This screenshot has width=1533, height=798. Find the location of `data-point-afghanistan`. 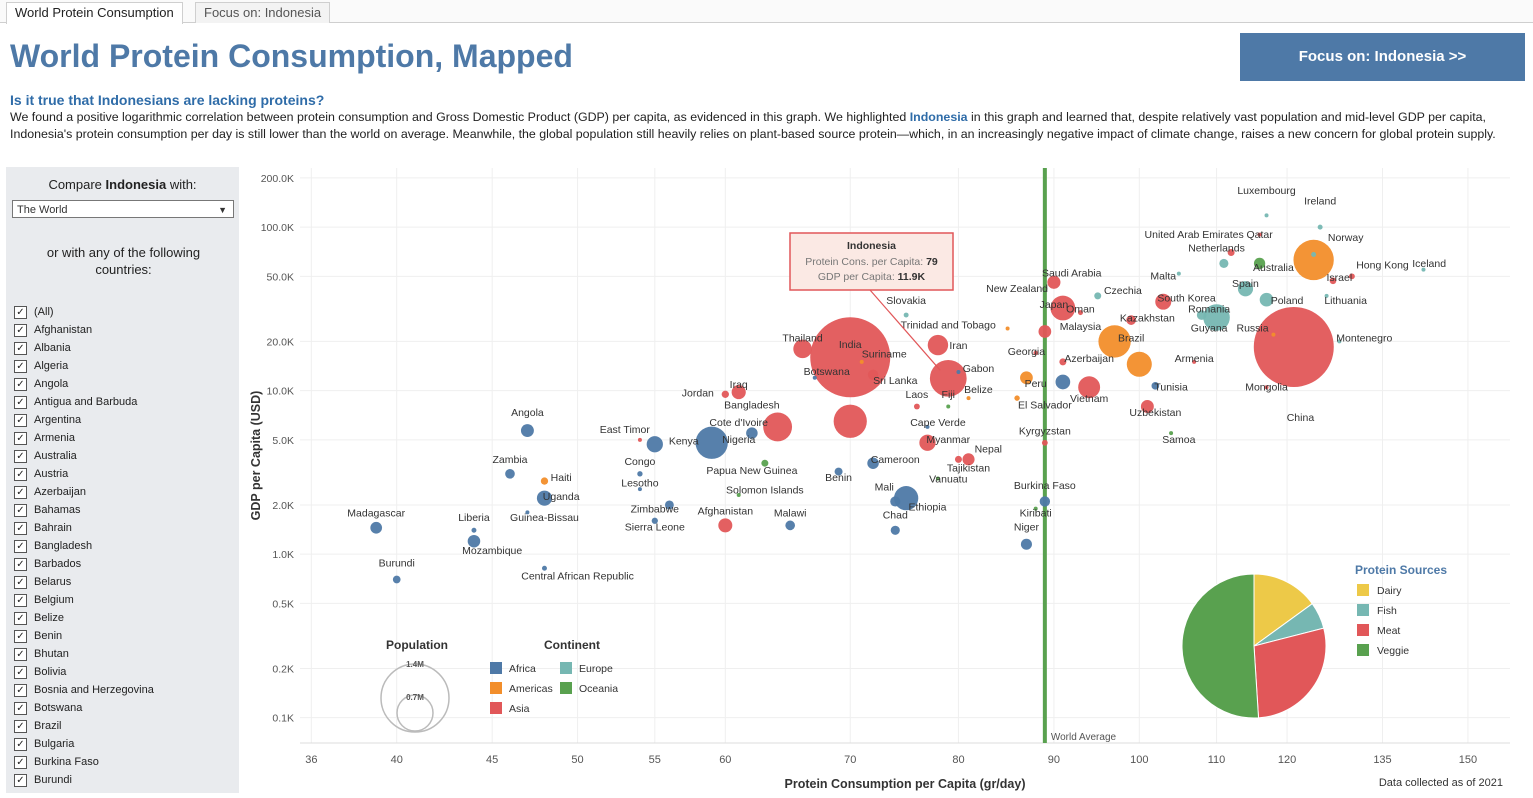

data-point-afghanistan is located at coordinates (725, 525).